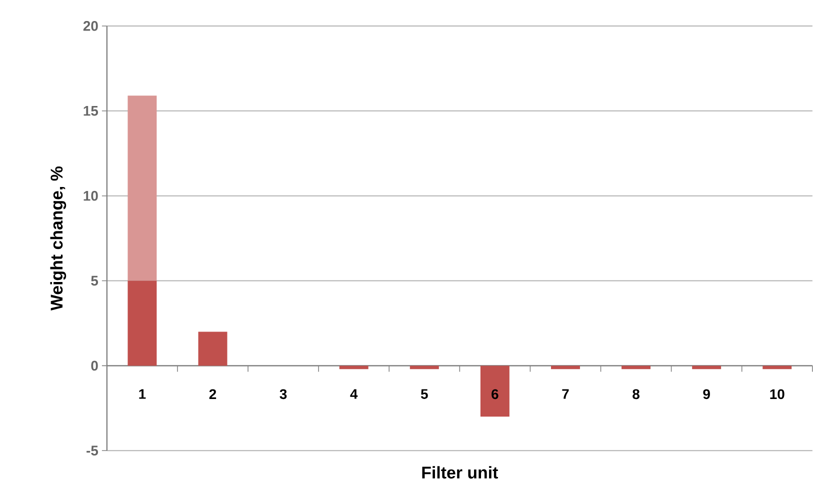  I want to click on x-tick-label: 6, so click(495, 394).